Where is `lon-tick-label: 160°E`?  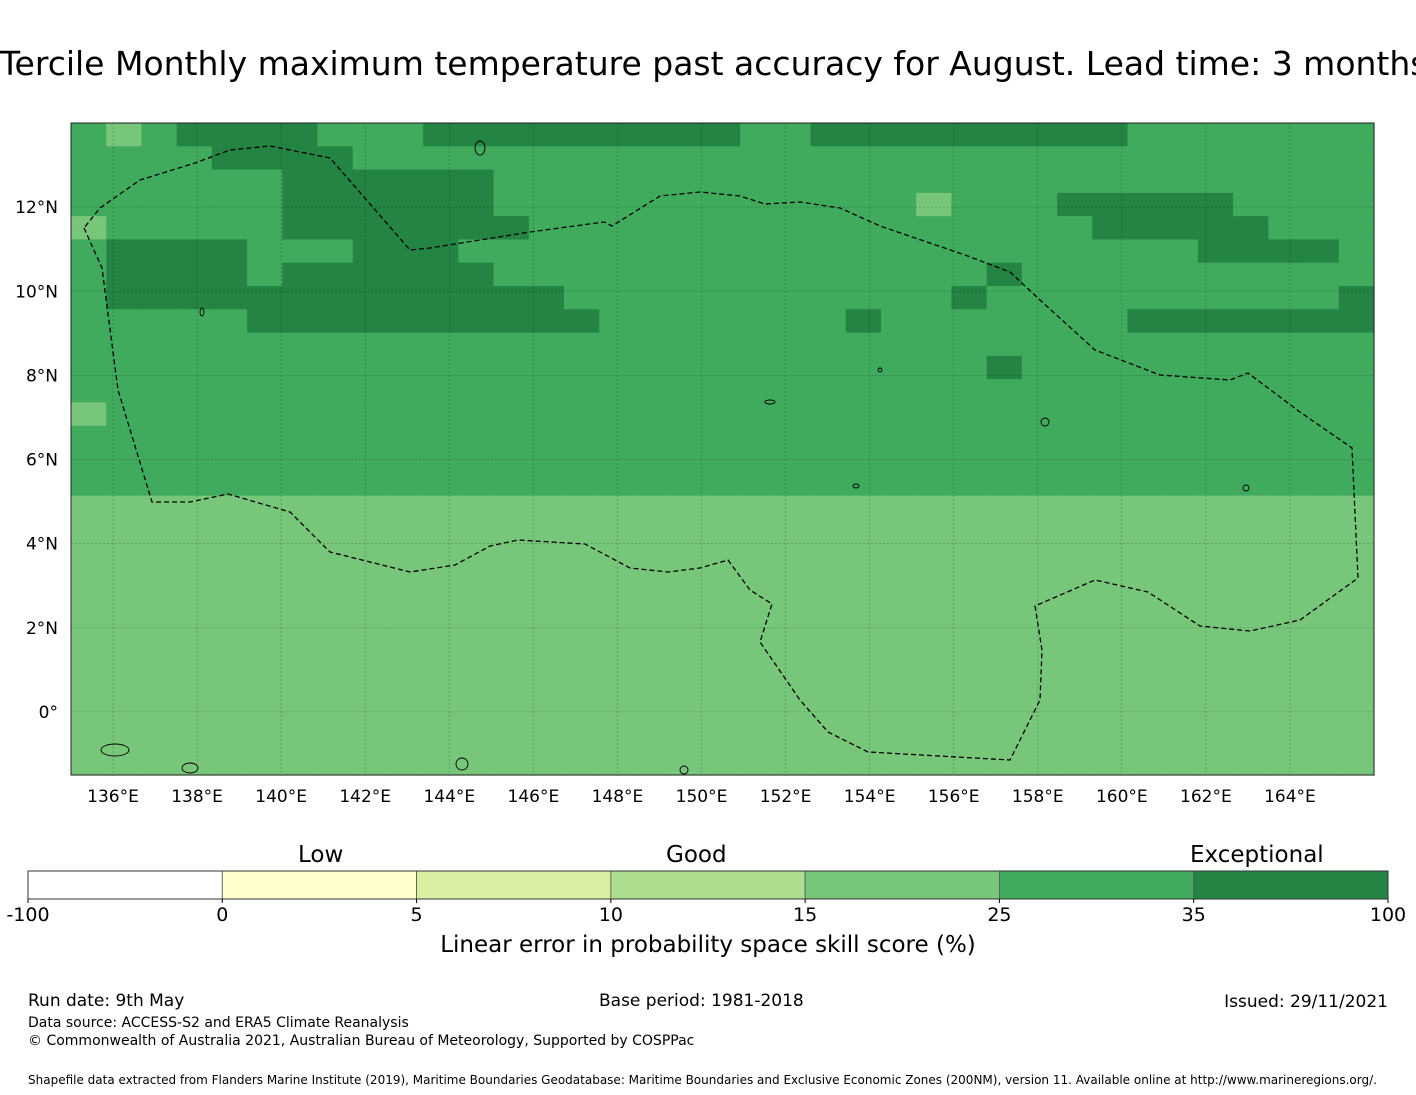
lon-tick-label: 160°E is located at coordinates (1122, 797).